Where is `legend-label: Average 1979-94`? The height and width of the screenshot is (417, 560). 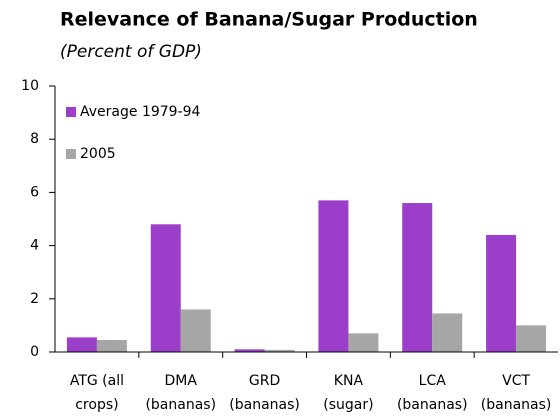
legend-label: Average 1979-94 is located at coordinates (140, 112).